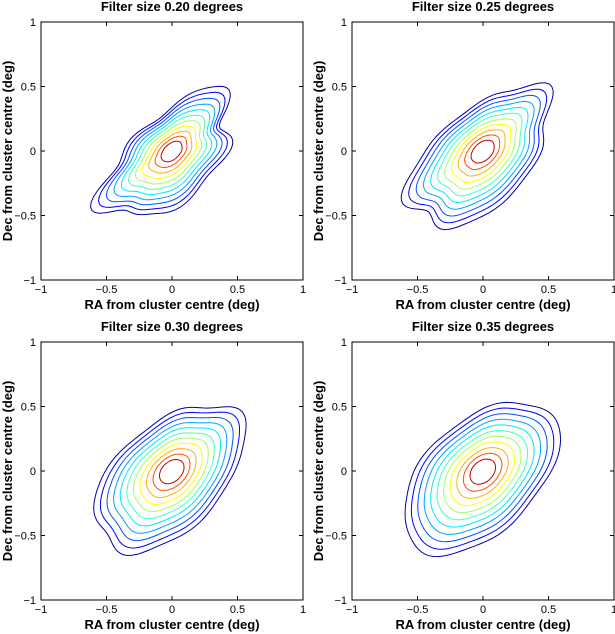  I want to click on panel-title: Filter size 0.35 degrees, so click(483, 326).